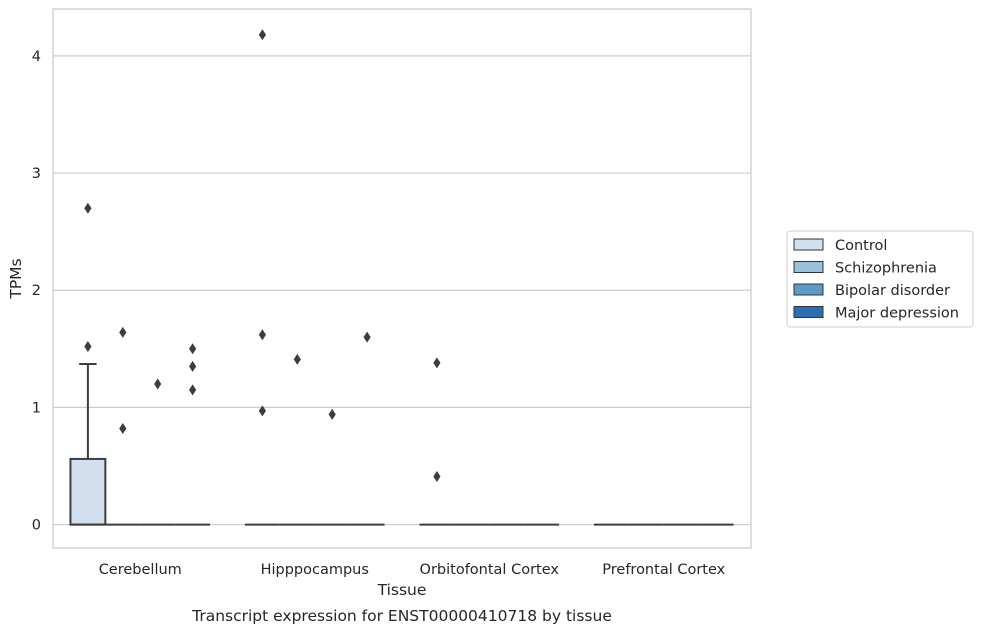  I want to click on legend-label: Major depression, so click(897, 314).